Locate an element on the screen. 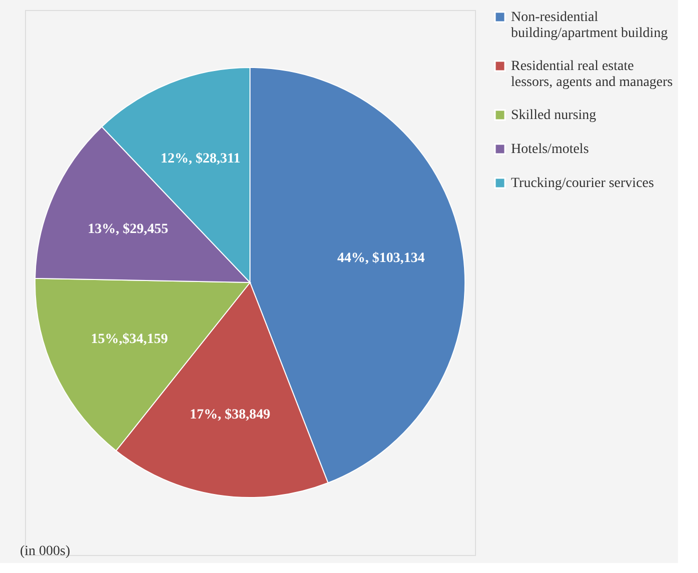 The height and width of the screenshot is (573, 698). legend-label: Skilled nursing is located at coordinates (553, 115).